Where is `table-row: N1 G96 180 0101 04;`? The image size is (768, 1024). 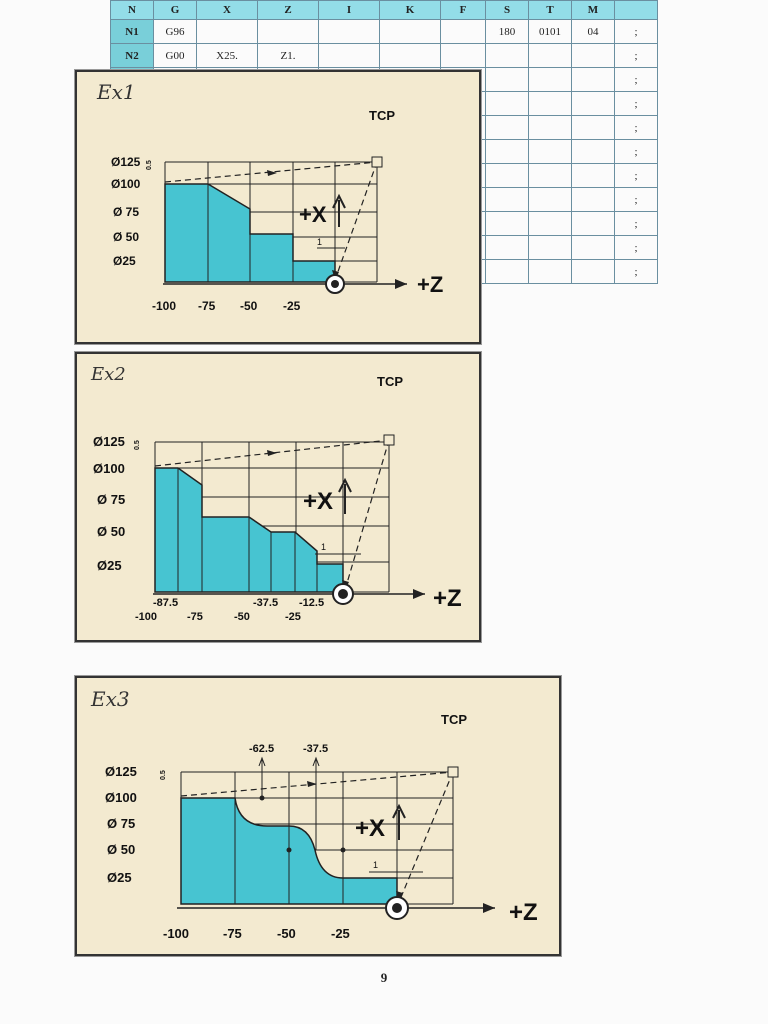 table-row: N1 G96 180 0101 04; is located at coordinates (384, 31).